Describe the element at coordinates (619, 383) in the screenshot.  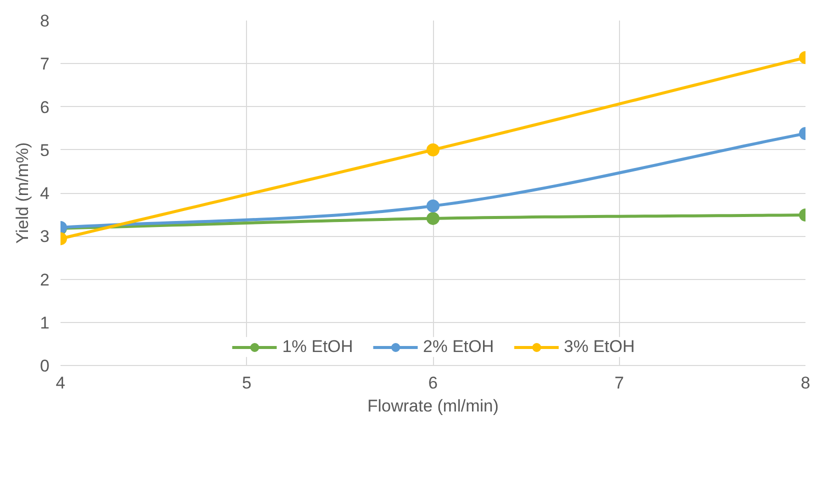
I see `x-tick-label: 7` at that location.